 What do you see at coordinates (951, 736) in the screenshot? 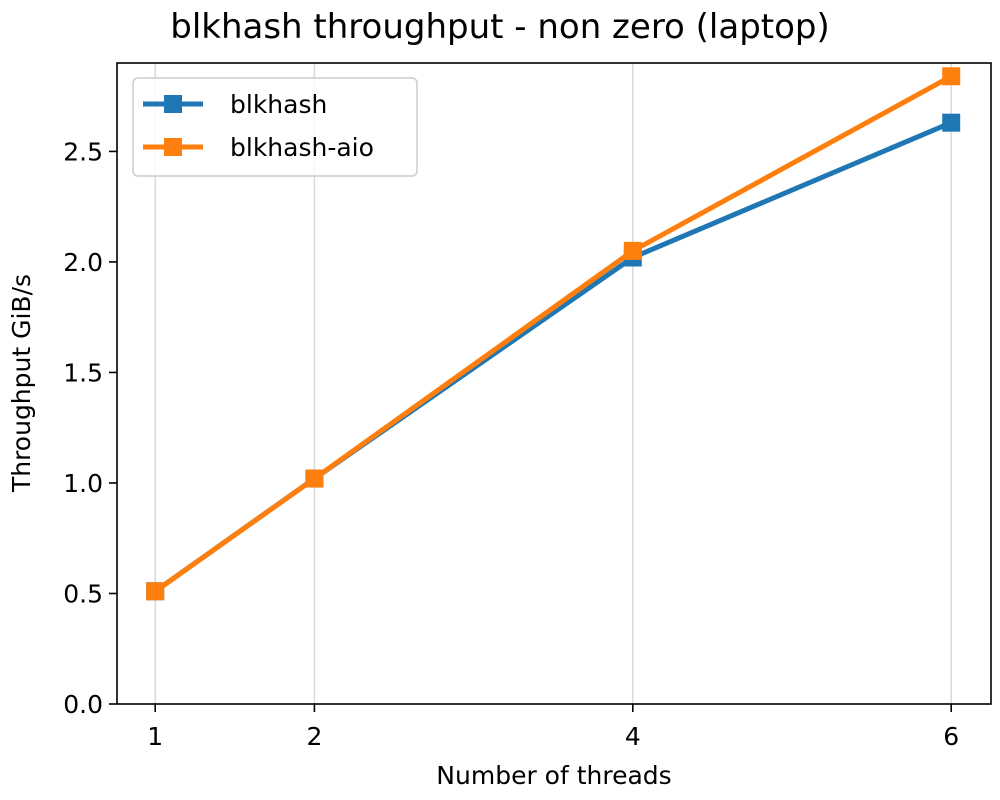
I see `x-tick-label: 6` at bounding box center [951, 736].